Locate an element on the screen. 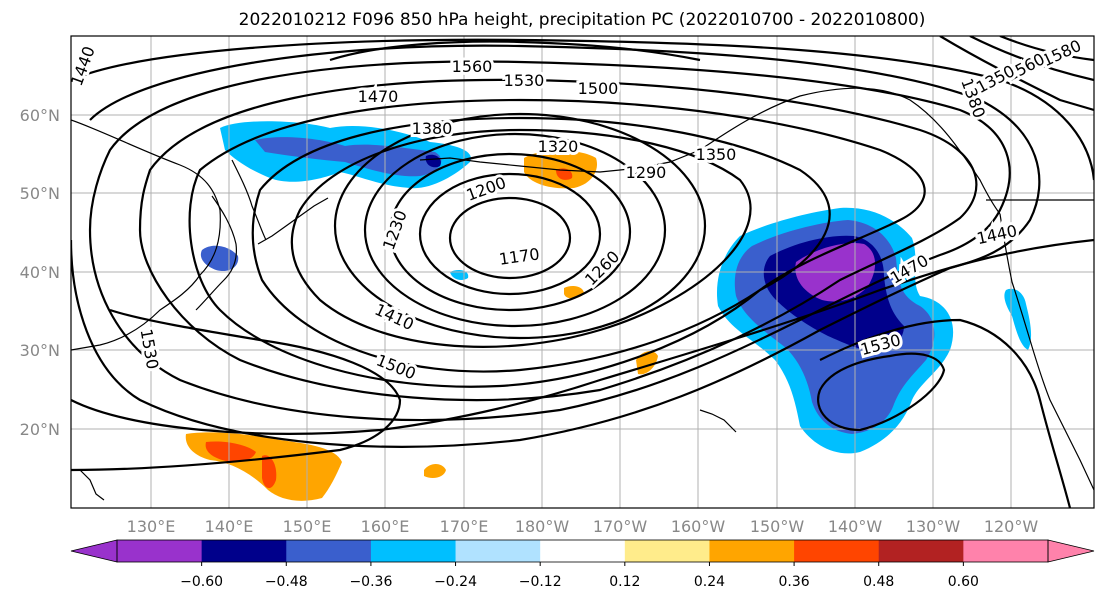  lon-label: 120°W is located at coordinates (1011, 526).